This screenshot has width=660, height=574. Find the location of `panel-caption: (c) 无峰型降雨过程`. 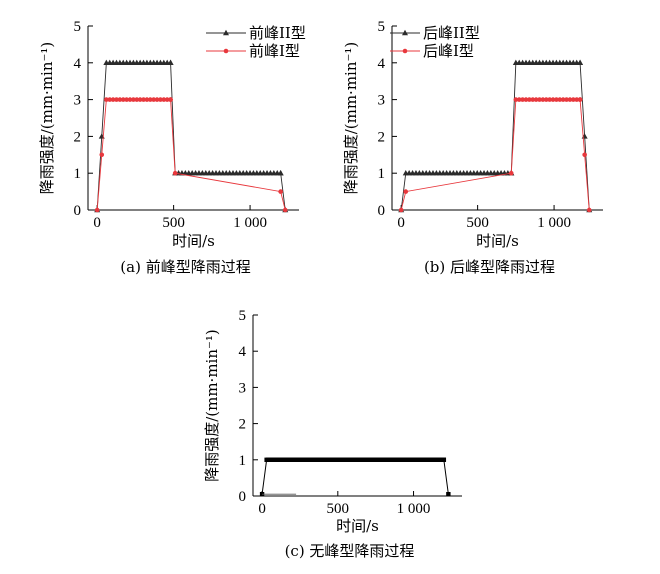

panel-caption: (c) 无峰型降雨过程 is located at coordinates (350, 551).